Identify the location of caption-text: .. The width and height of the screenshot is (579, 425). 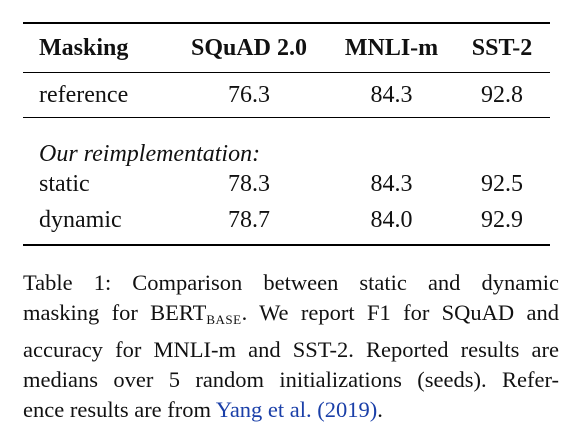
(380, 409).